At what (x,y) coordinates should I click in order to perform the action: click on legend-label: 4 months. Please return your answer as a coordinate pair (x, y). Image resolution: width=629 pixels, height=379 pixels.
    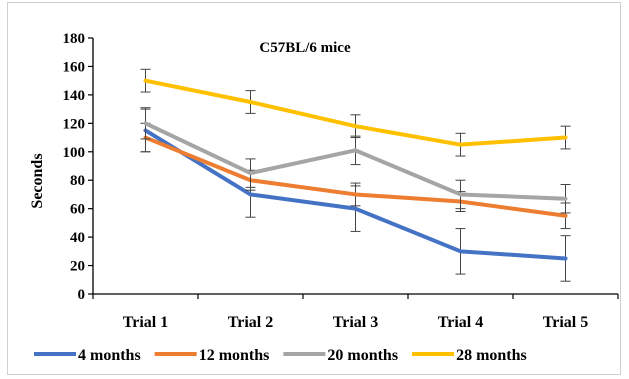
    Looking at the image, I should click on (109, 355).